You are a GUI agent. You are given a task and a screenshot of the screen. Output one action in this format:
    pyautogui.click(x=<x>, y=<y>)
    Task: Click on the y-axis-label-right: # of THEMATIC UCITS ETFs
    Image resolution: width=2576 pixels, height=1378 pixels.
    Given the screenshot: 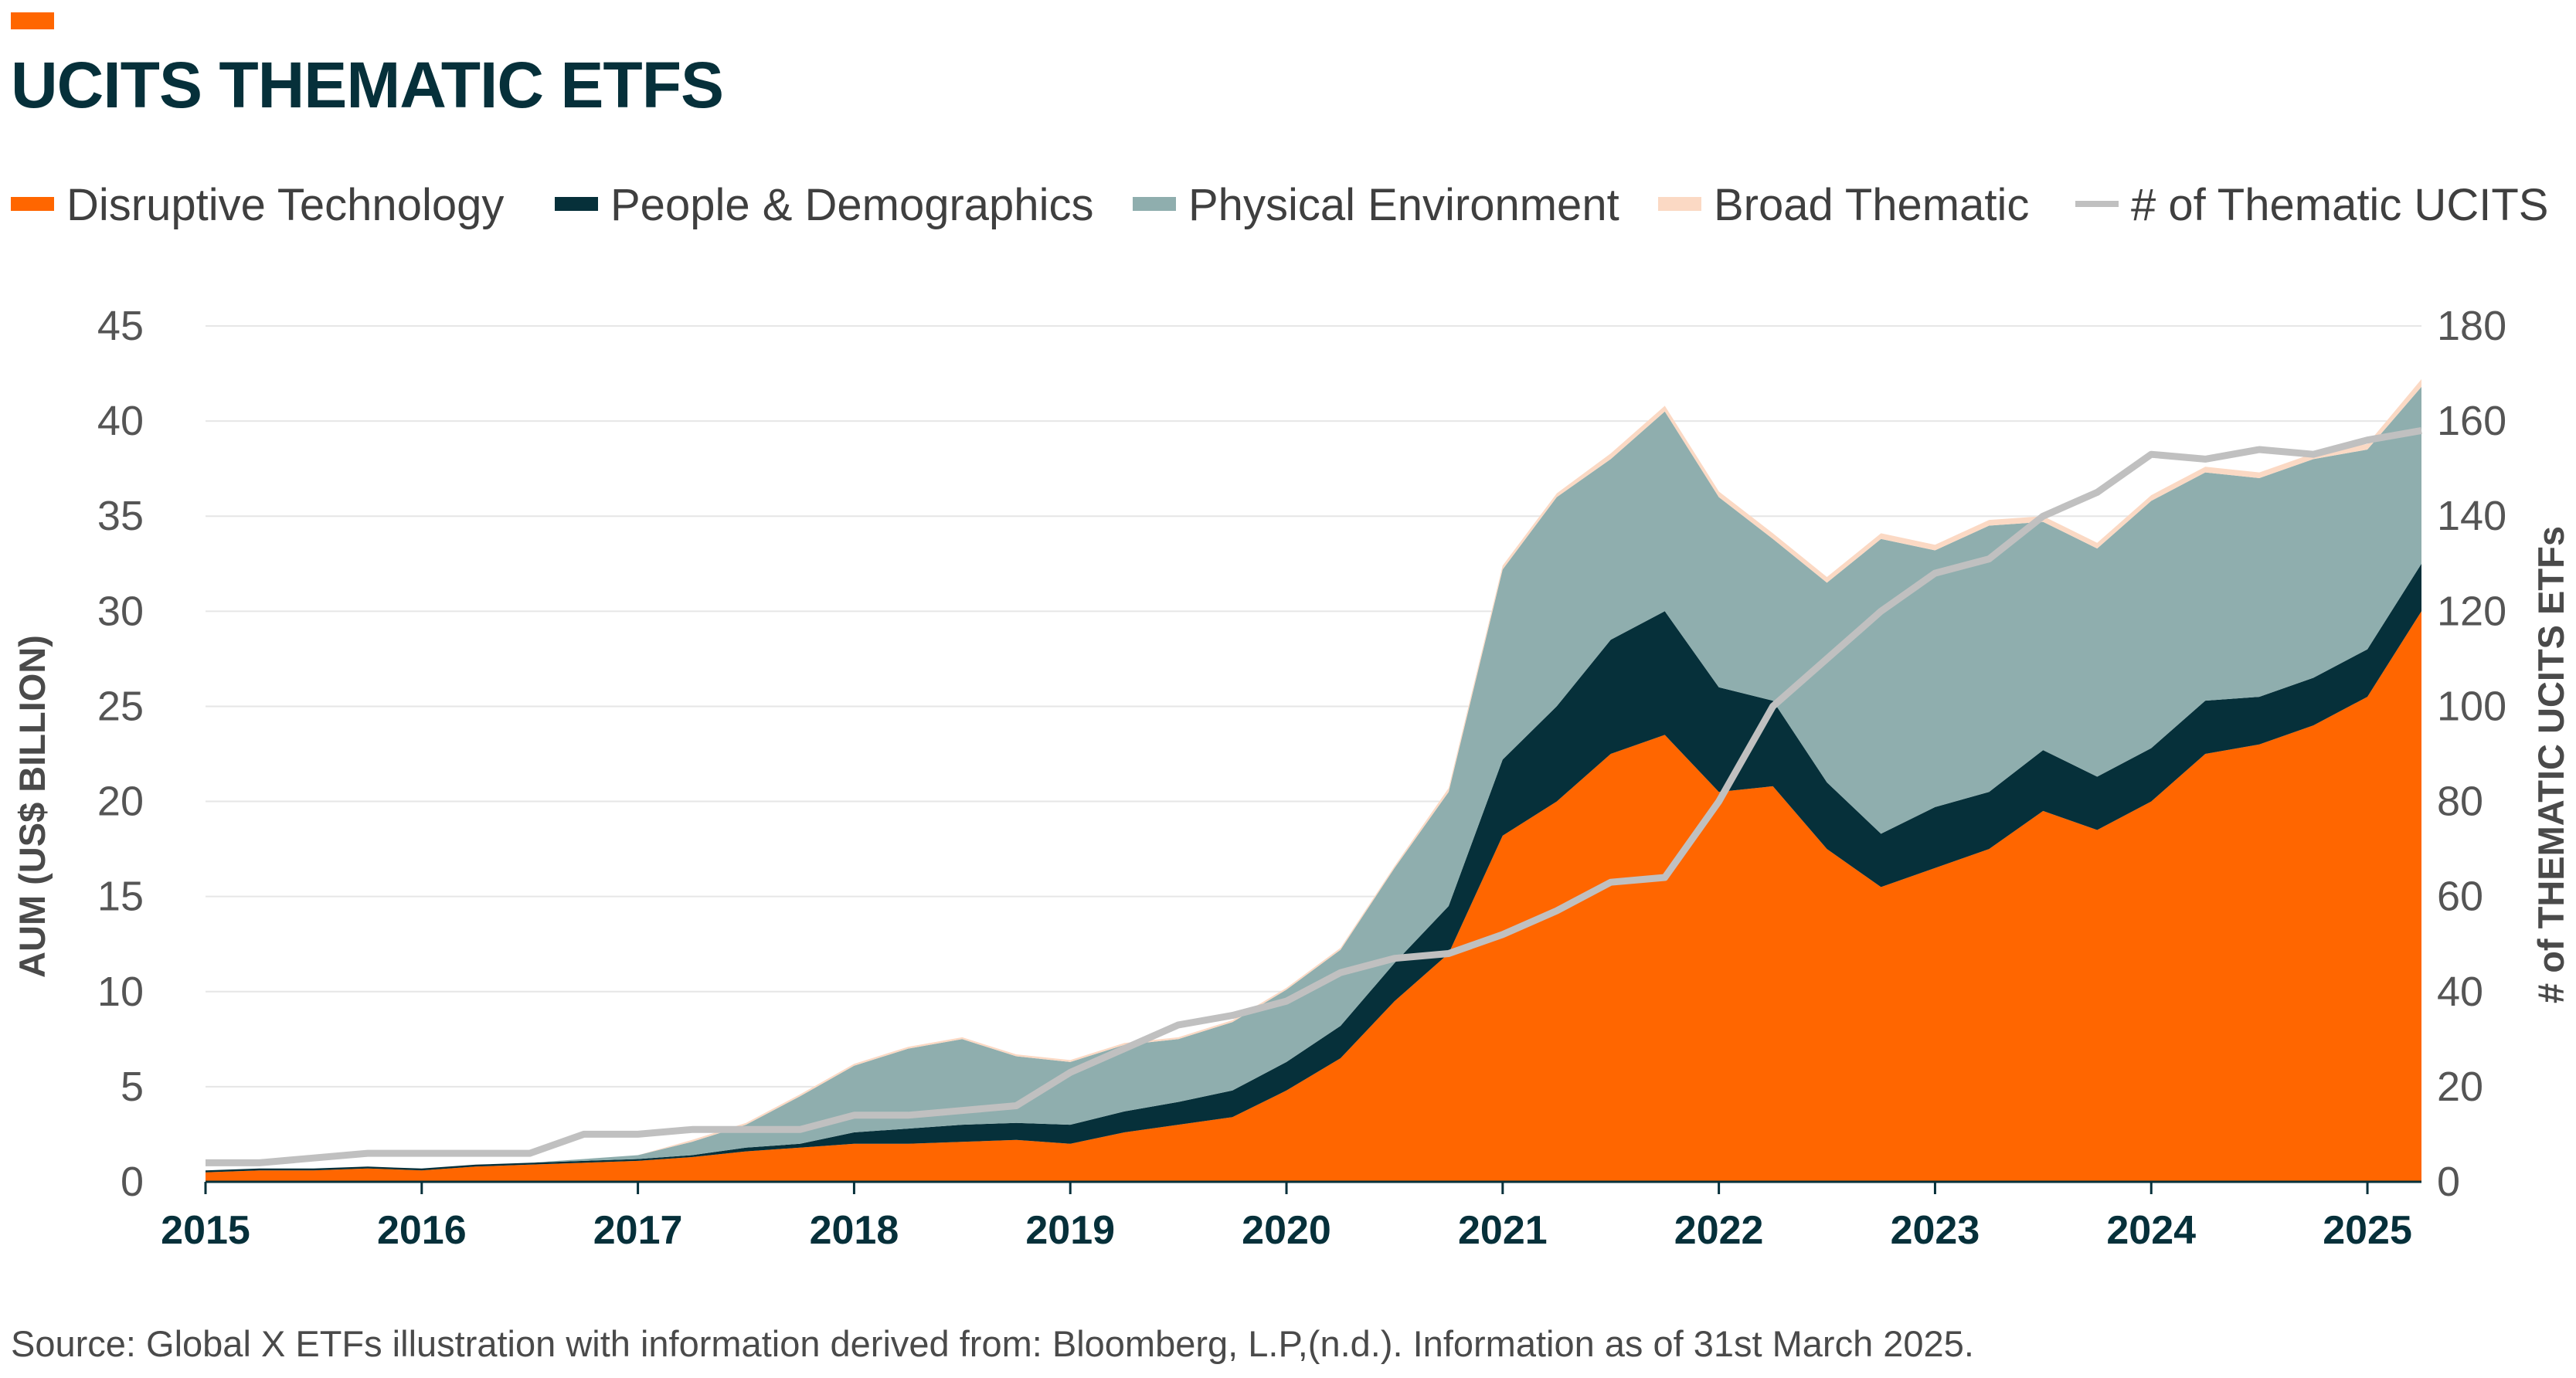 What is the action you would take?
    pyautogui.click(x=2550, y=764)
    